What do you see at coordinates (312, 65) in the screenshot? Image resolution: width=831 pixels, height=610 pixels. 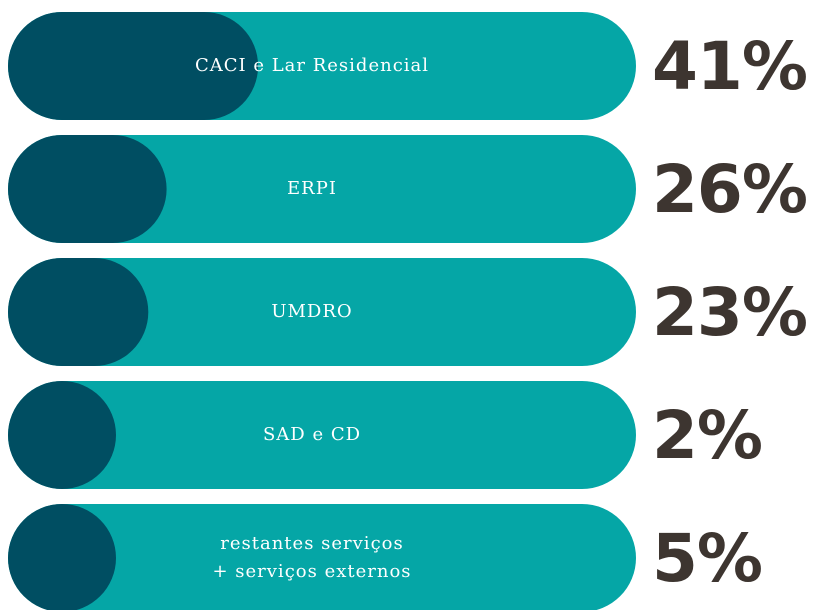 I see `category-label: CACI e Lar Residencial` at bounding box center [312, 65].